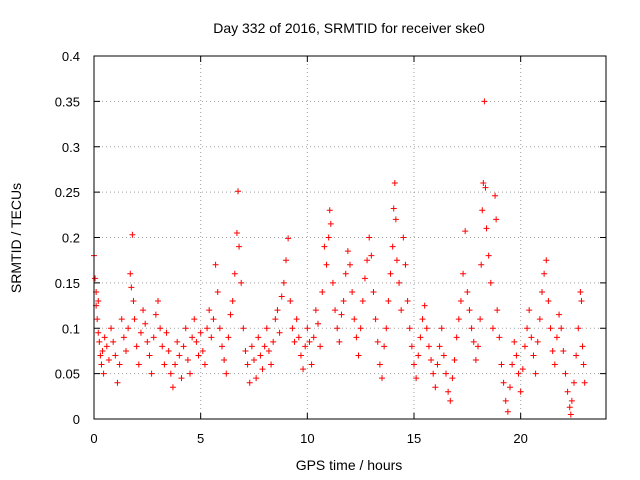  I want to click on y-tick-label: 0.35, so click(67, 101).